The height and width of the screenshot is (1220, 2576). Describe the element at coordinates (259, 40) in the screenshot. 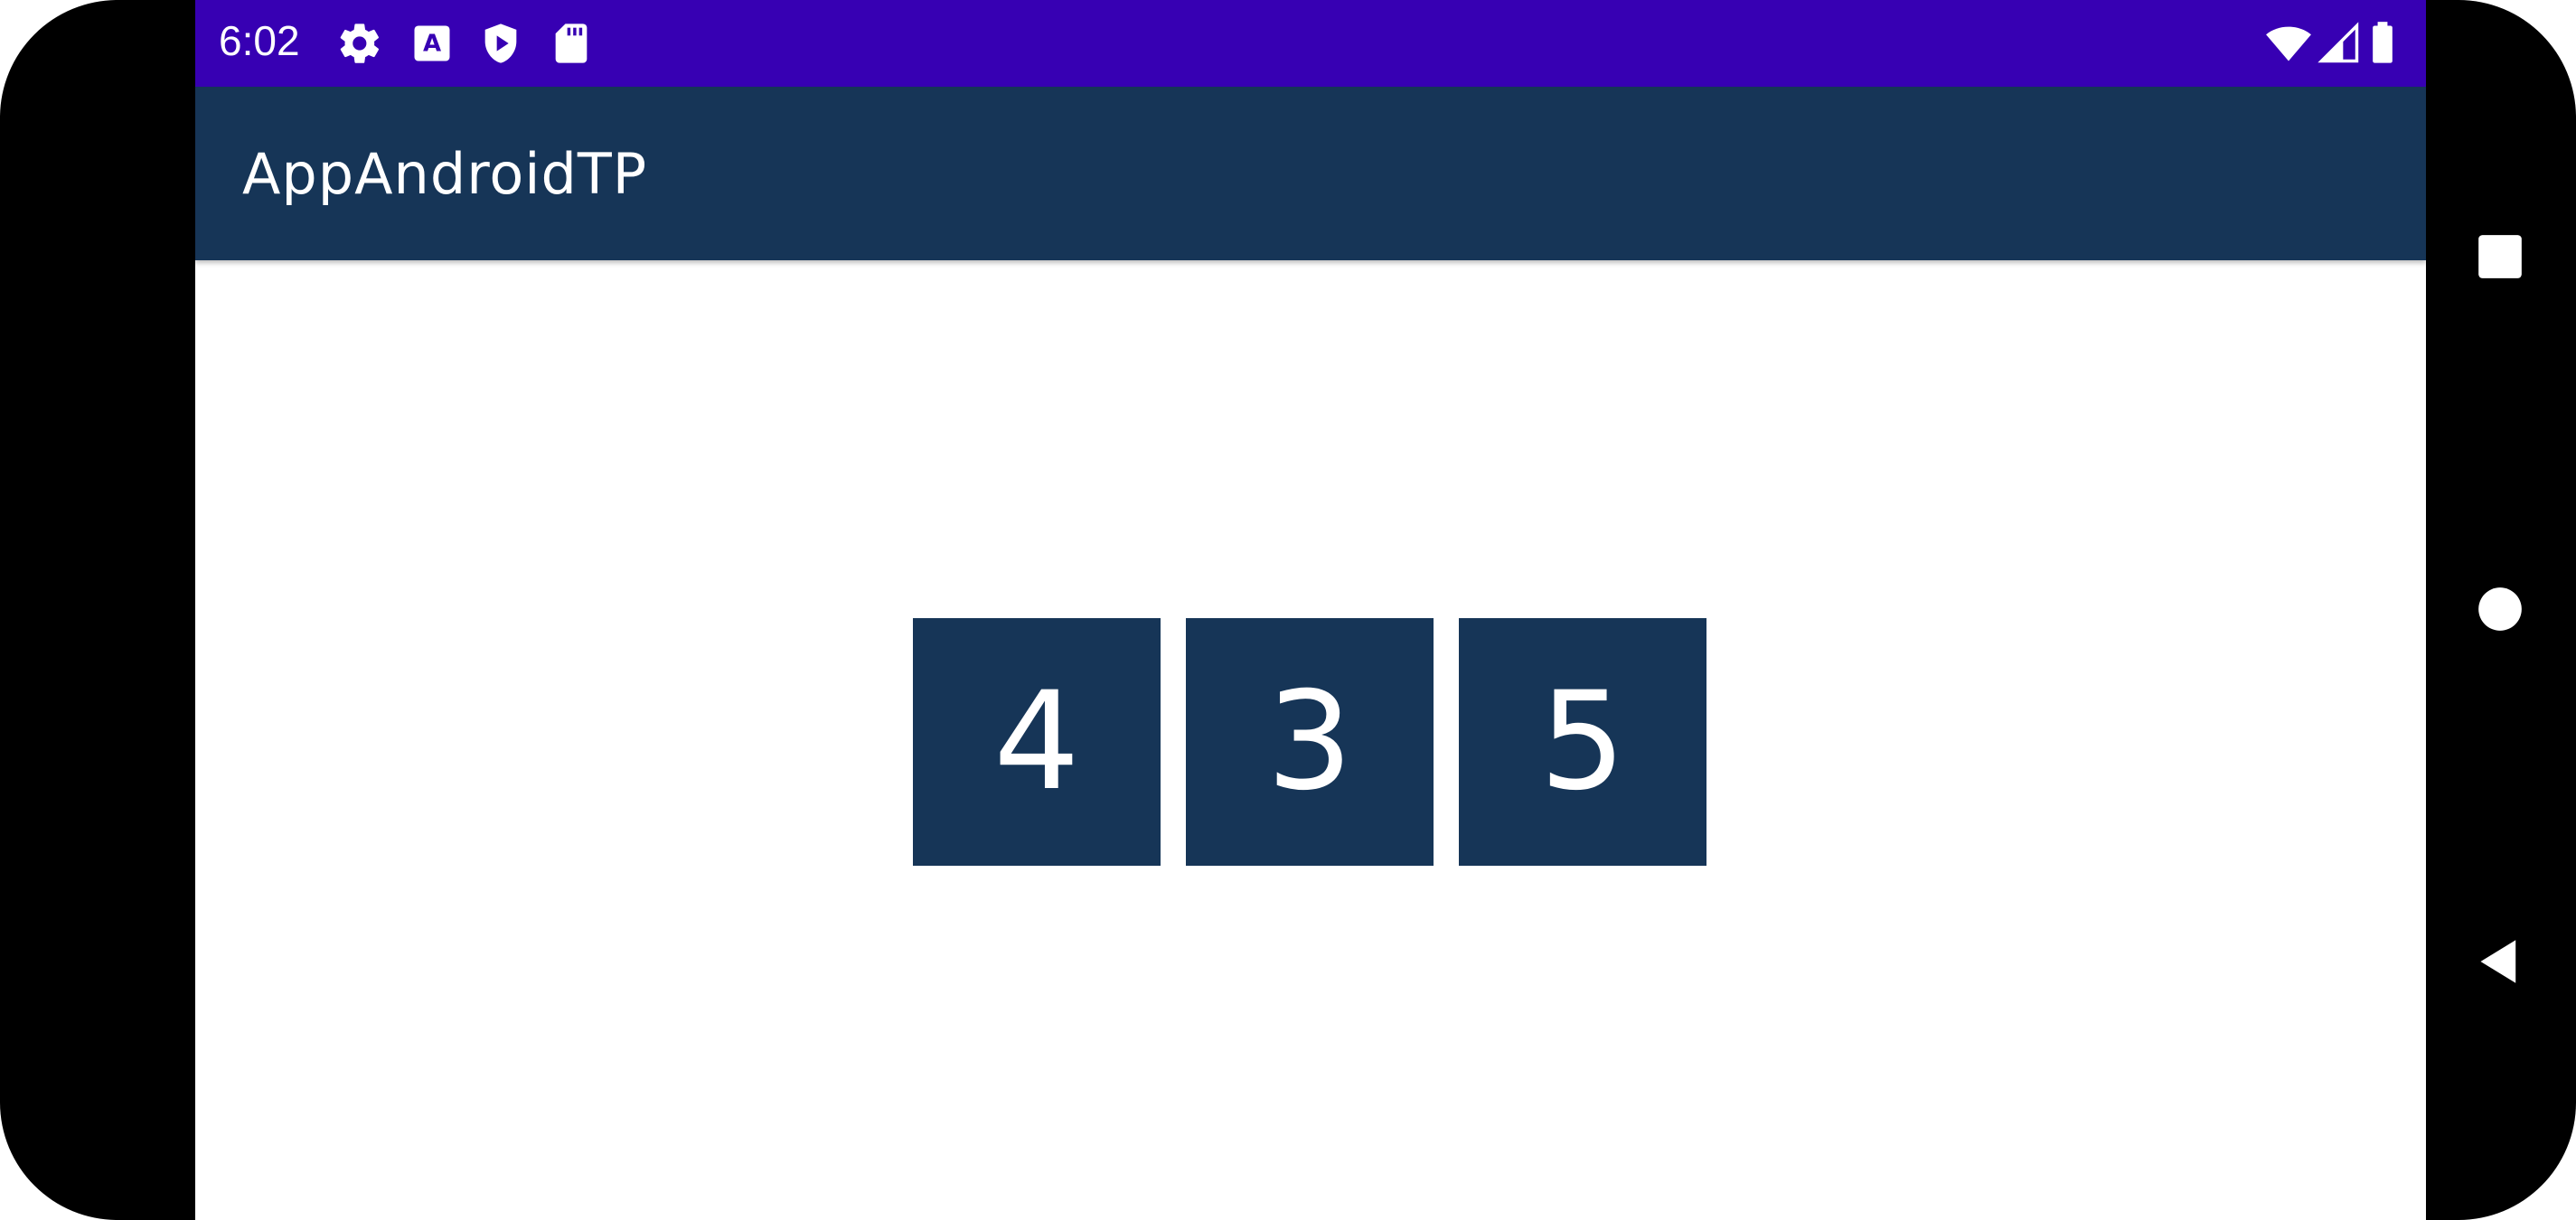

I see `status-time: 6:02` at that location.